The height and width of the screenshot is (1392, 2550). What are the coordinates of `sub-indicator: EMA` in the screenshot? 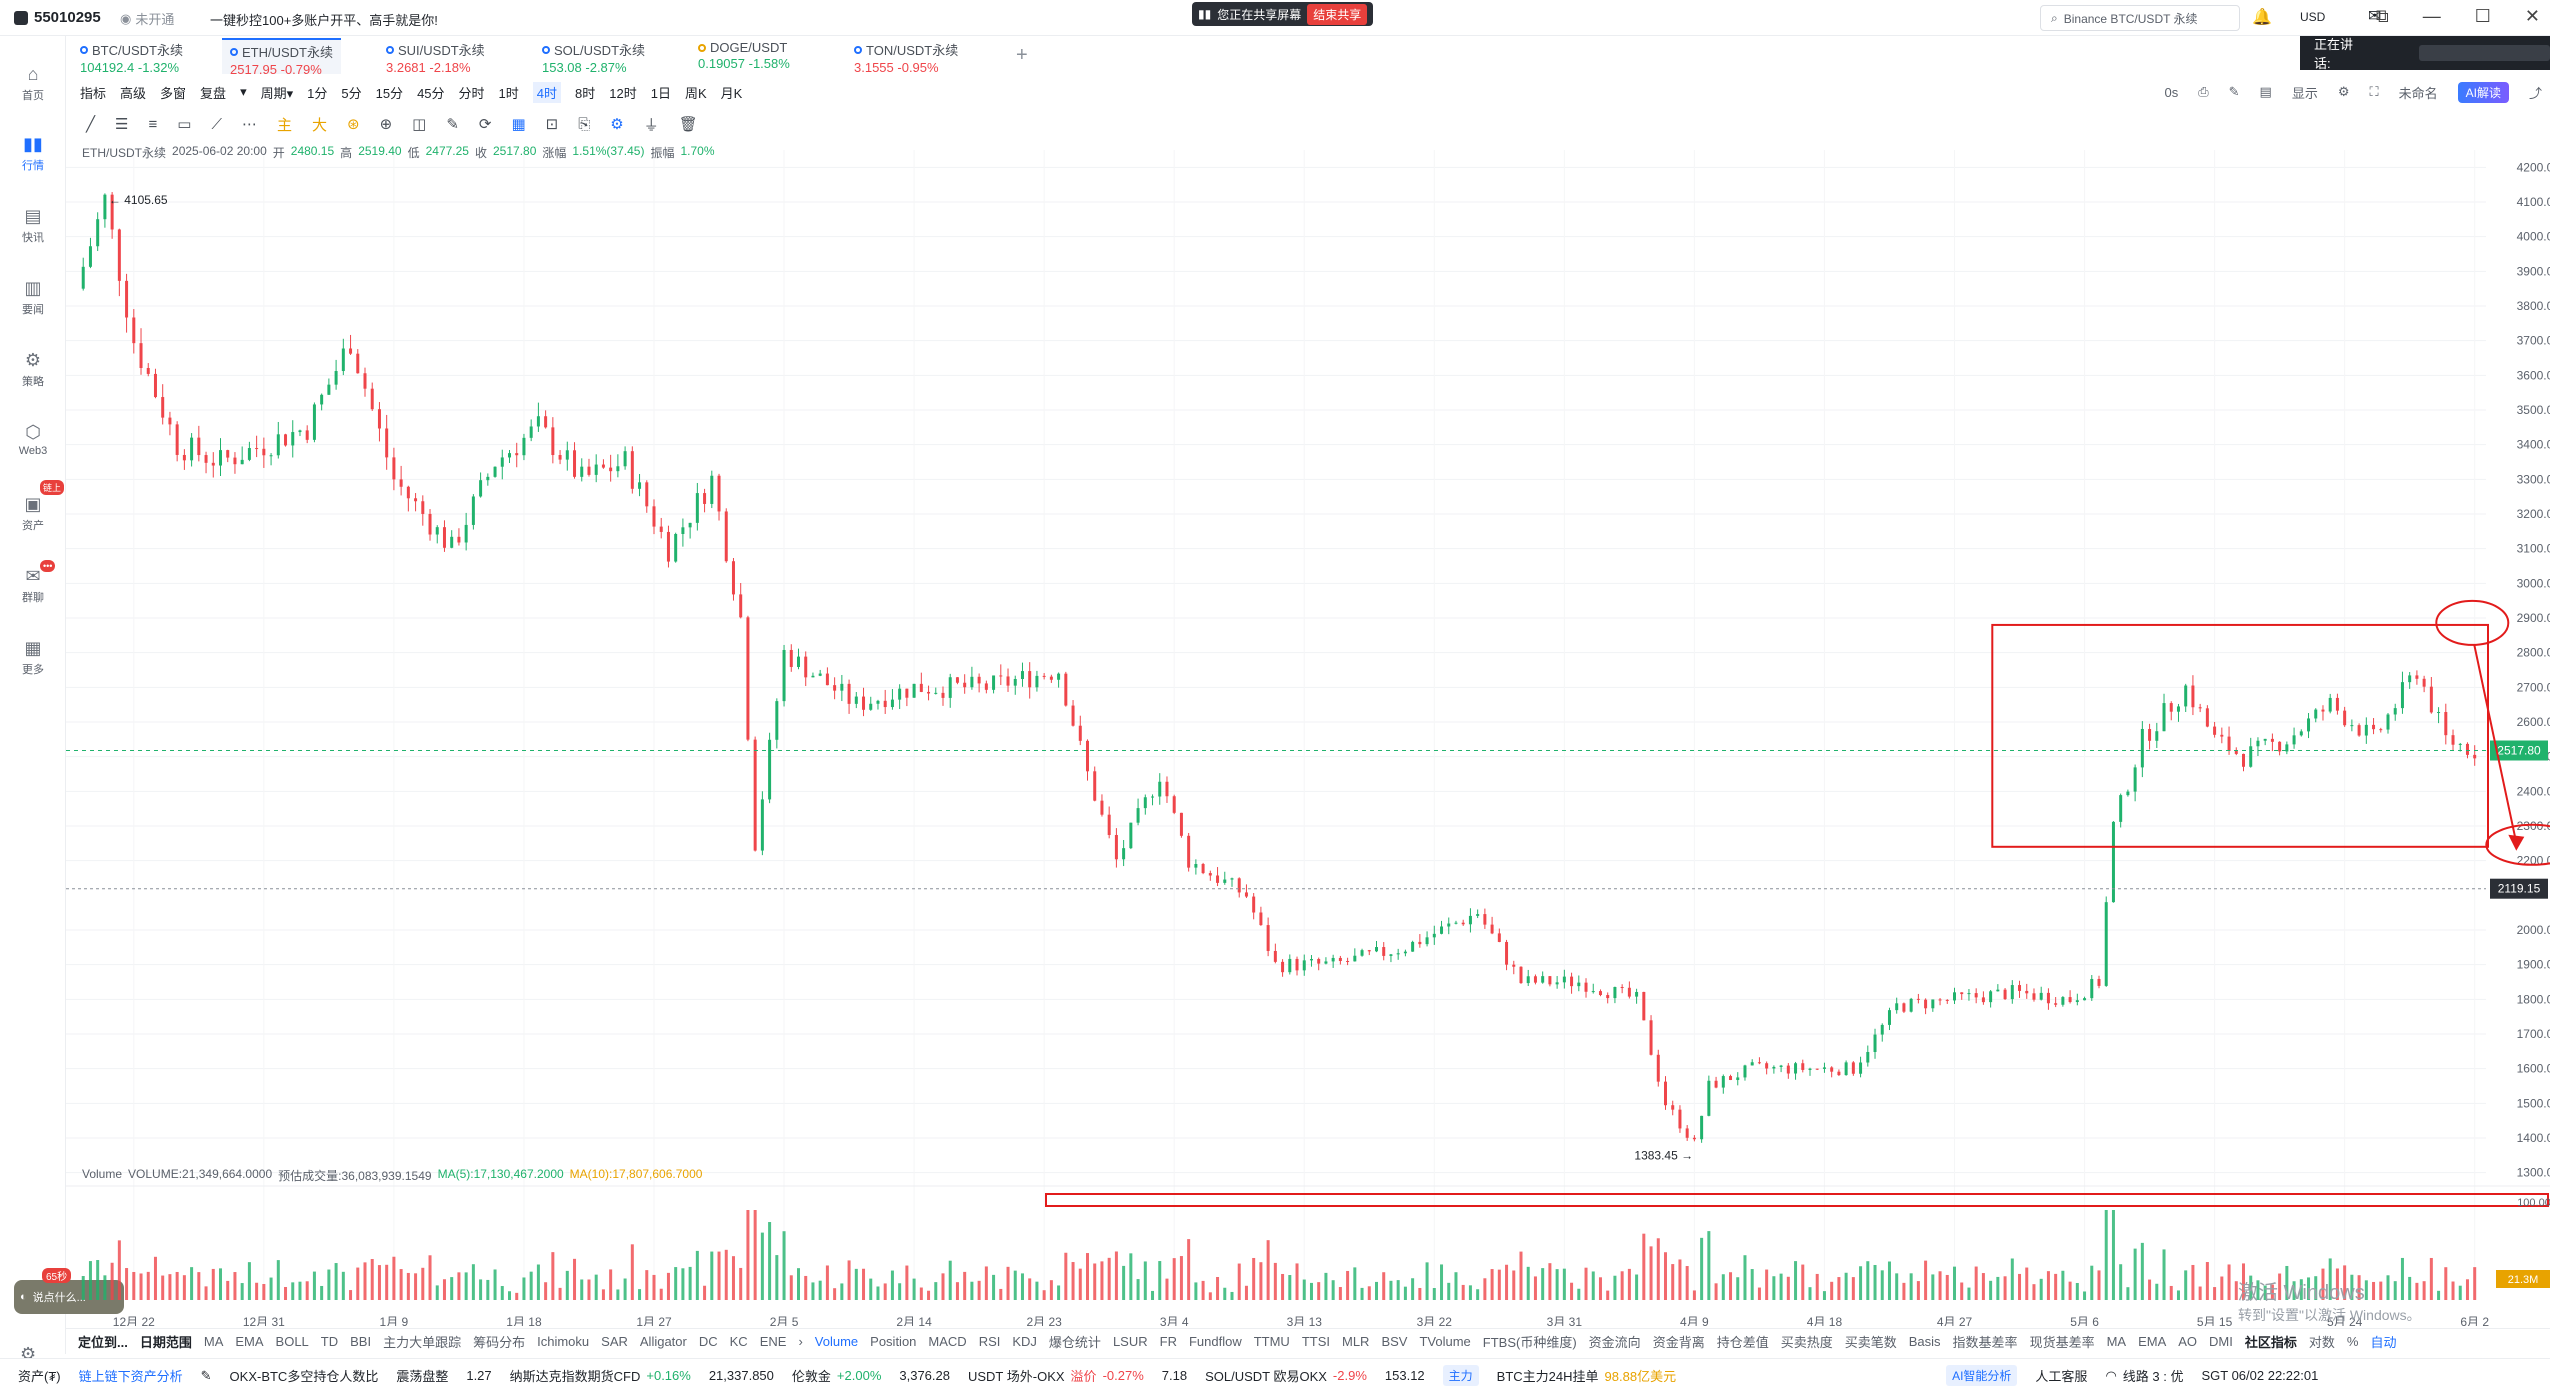 It's located at (2152, 1341).